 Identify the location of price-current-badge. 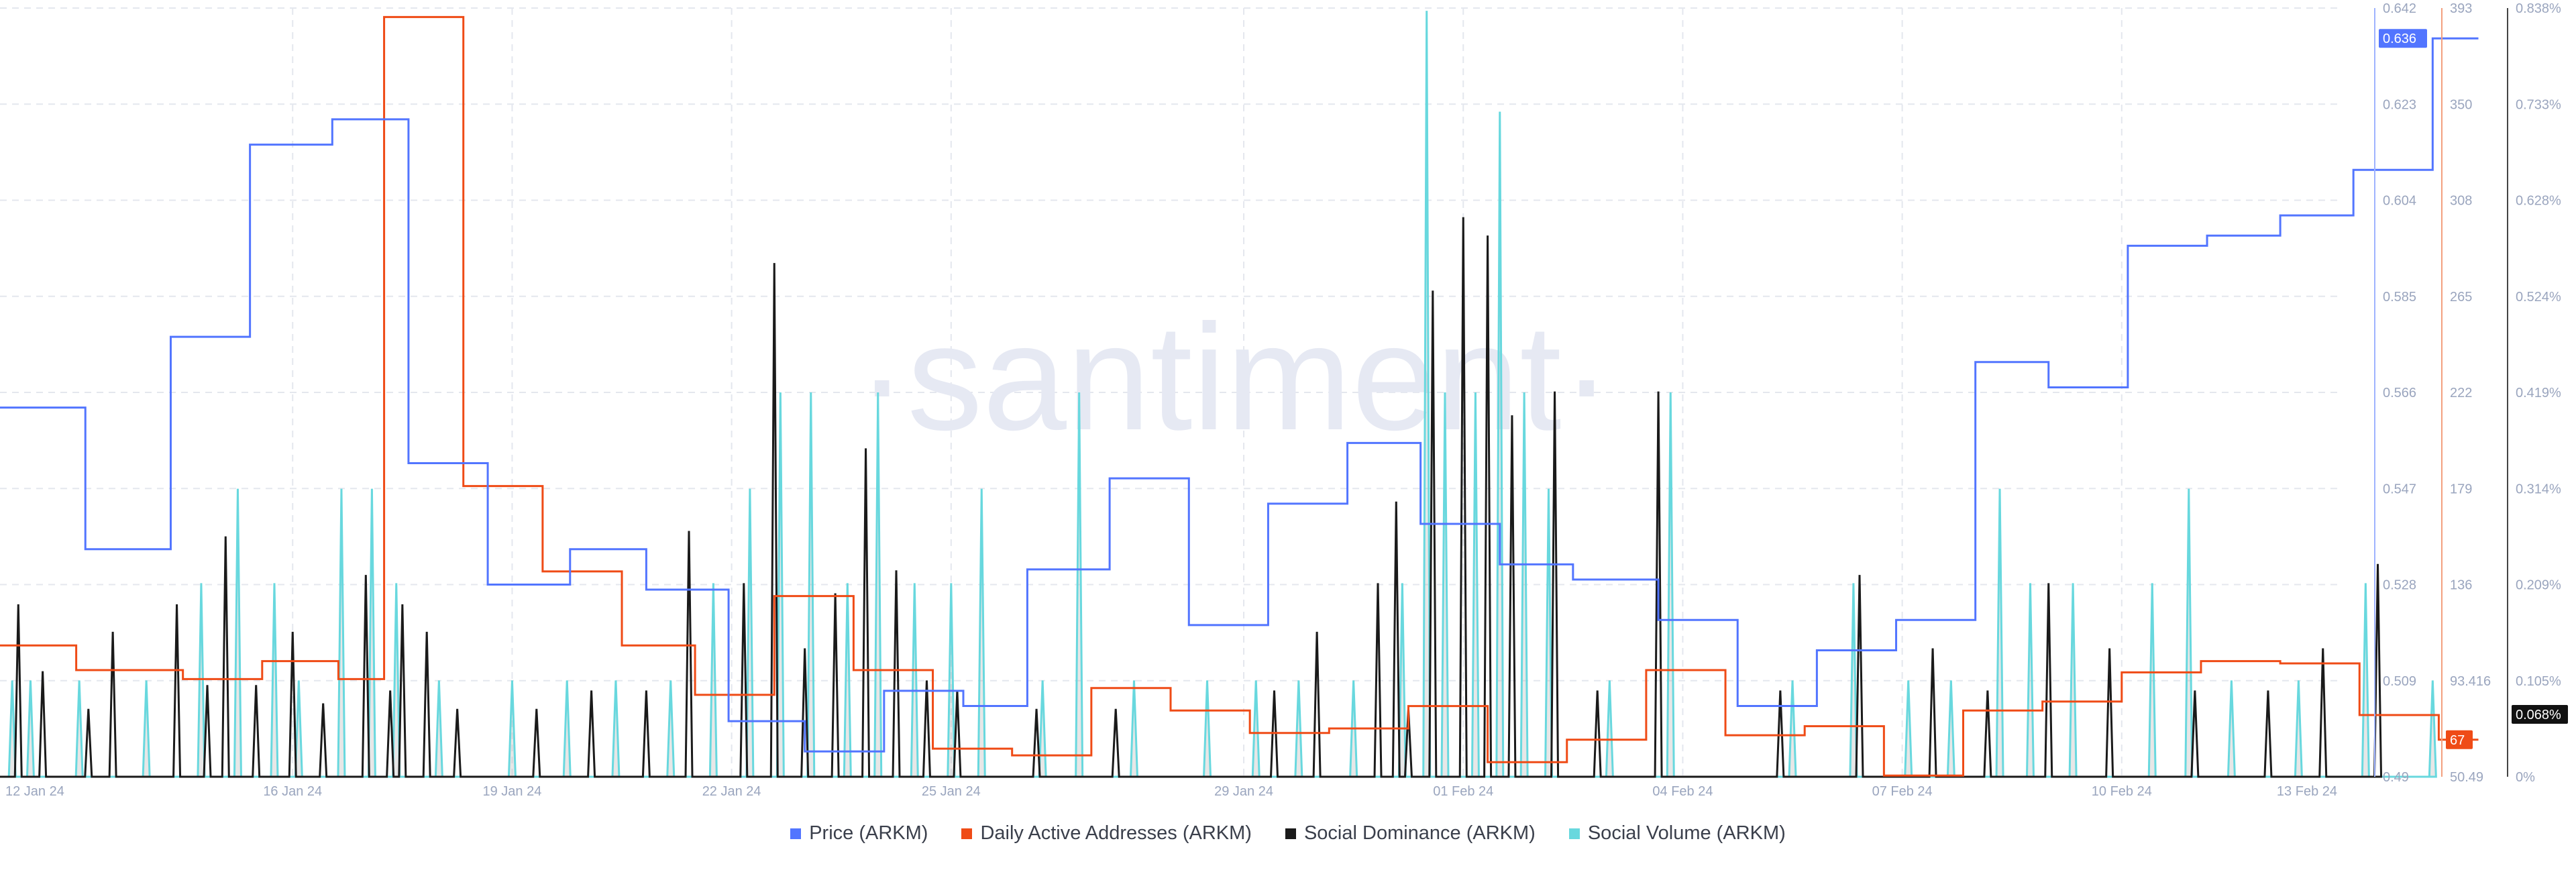
(2403, 38).